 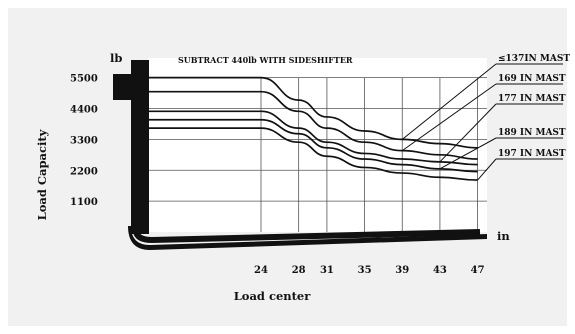 I want to click on x-tick-label-43: 43, so click(x=440, y=270).